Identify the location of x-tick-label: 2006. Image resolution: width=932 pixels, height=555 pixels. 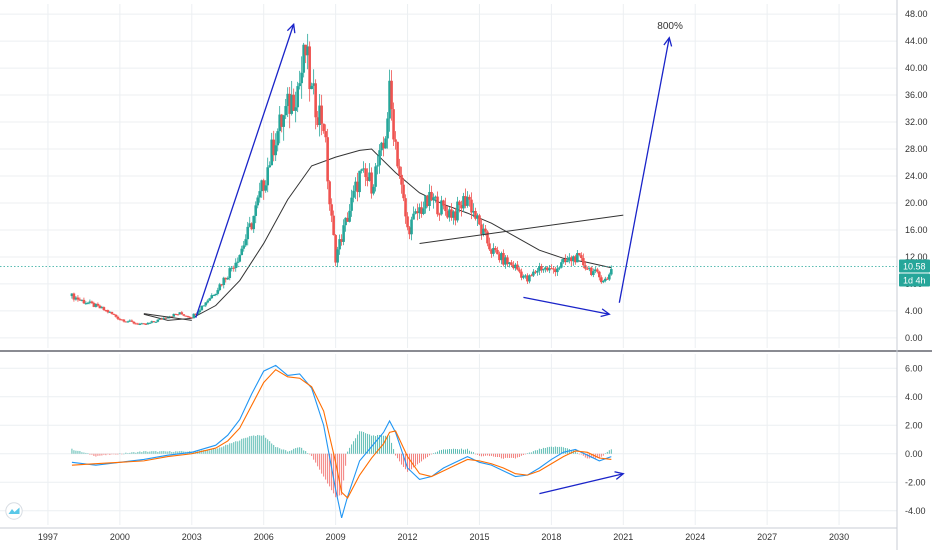
(264, 537).